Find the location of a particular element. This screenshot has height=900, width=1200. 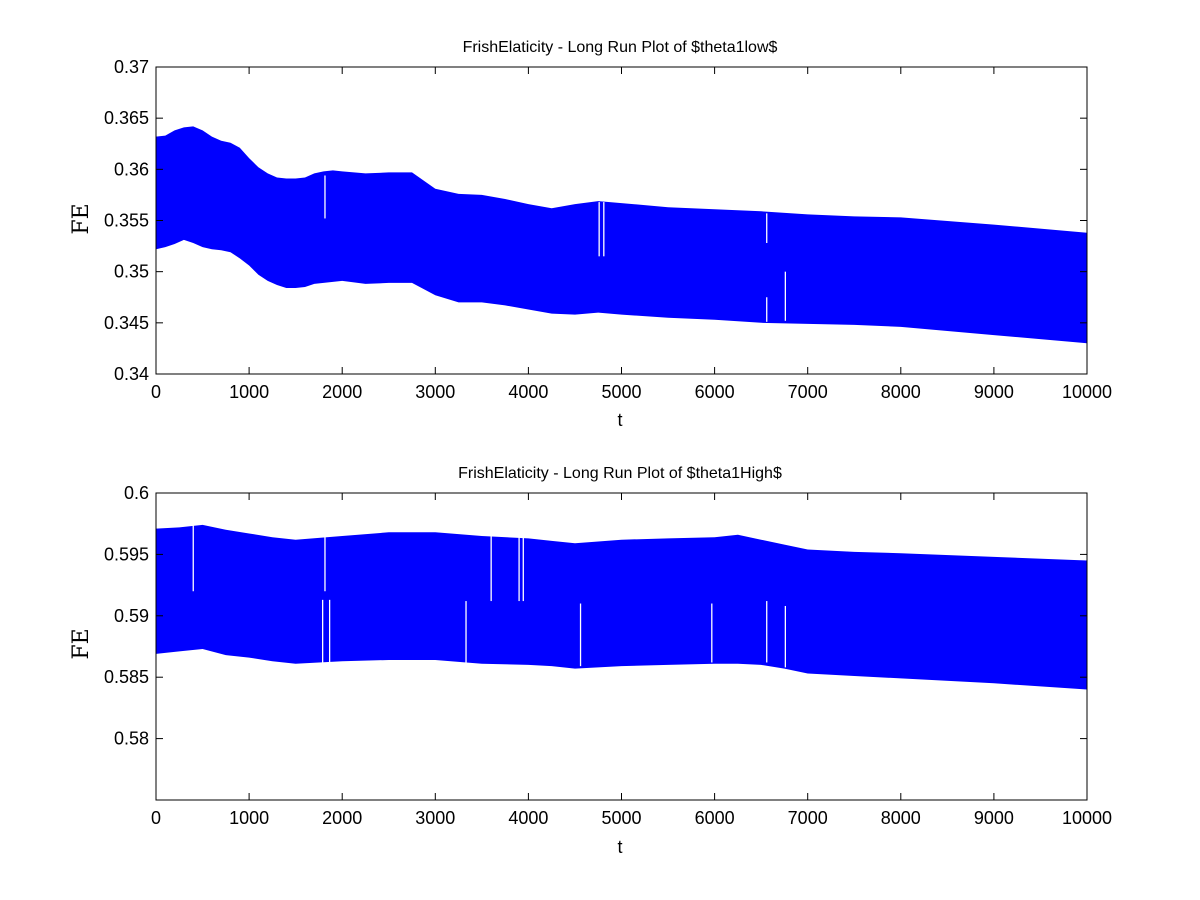

y-tick-label: 0.36 is located at coordinates (131, 169).